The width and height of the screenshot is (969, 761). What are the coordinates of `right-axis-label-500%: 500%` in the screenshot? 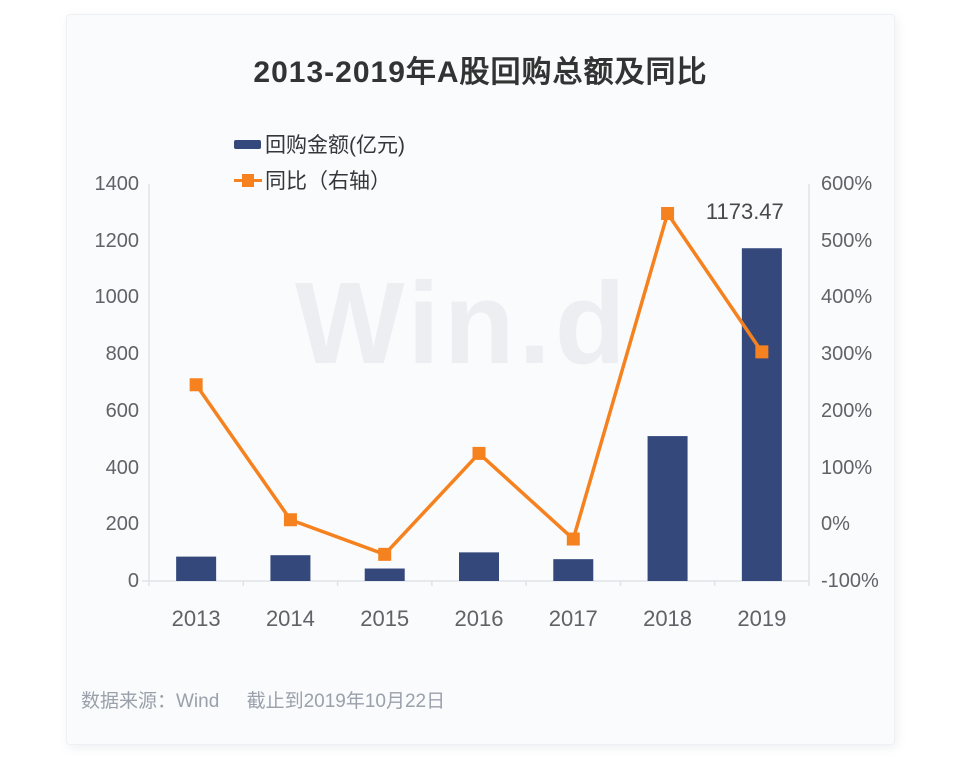 It's located at (847, 240).